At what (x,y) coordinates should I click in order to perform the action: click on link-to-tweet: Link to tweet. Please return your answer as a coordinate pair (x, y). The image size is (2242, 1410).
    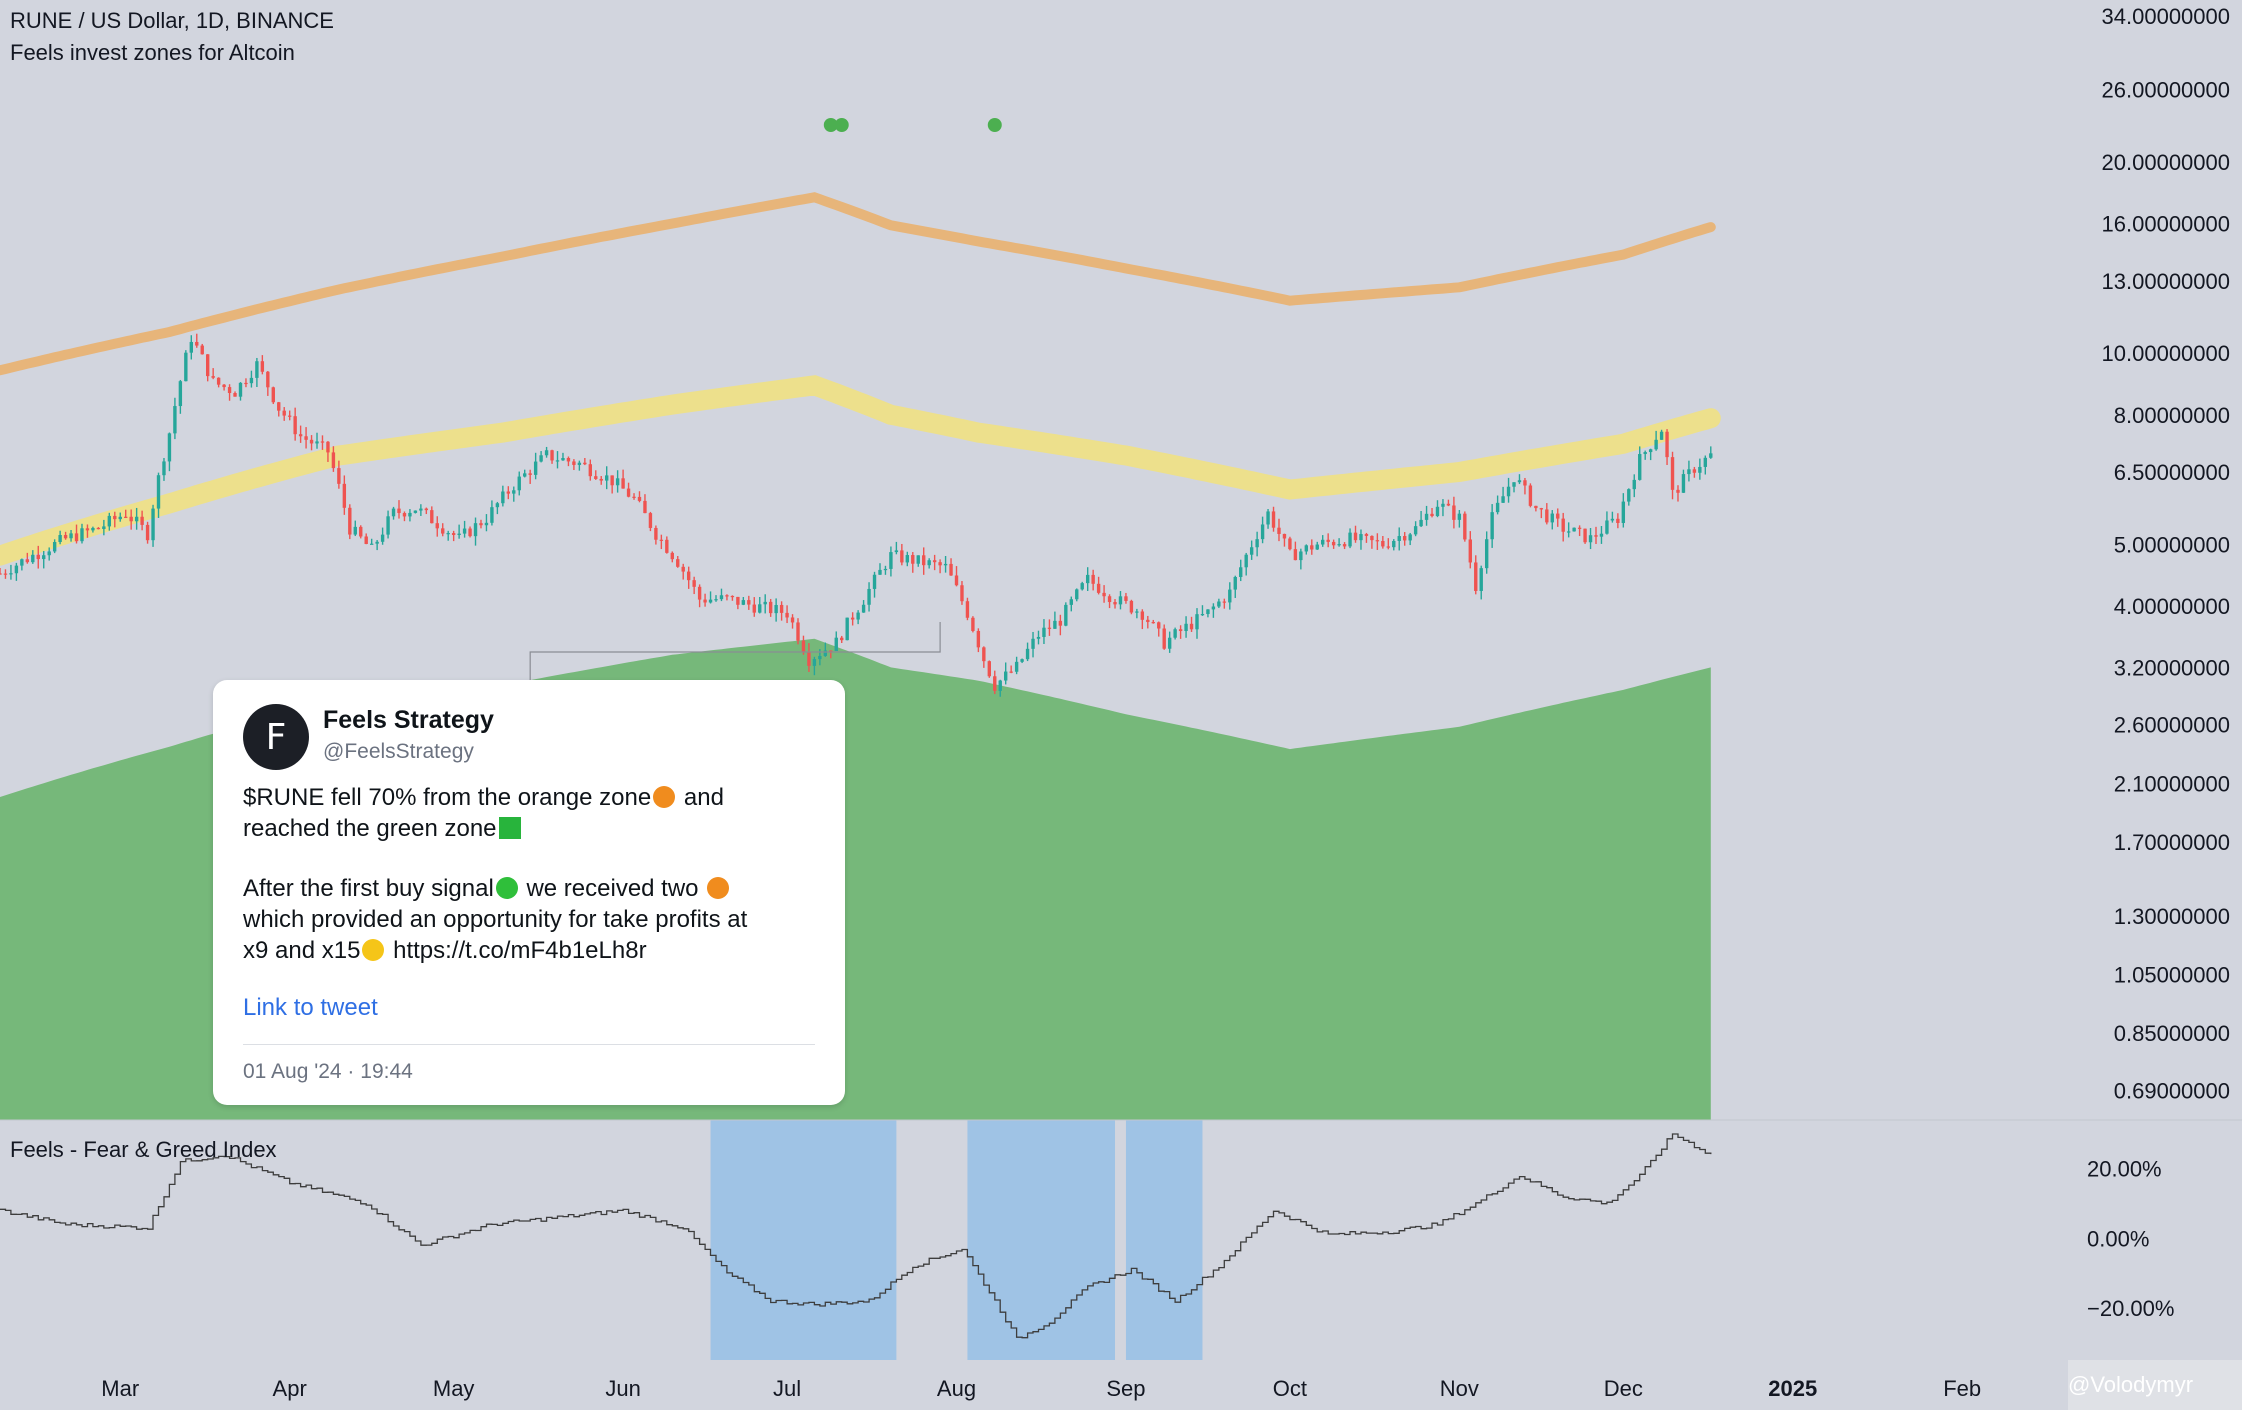
    Looking at the image, I should click on (310, 1007).